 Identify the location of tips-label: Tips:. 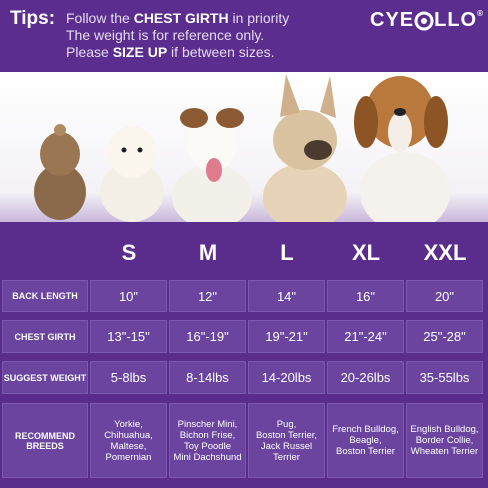
(33, 18).